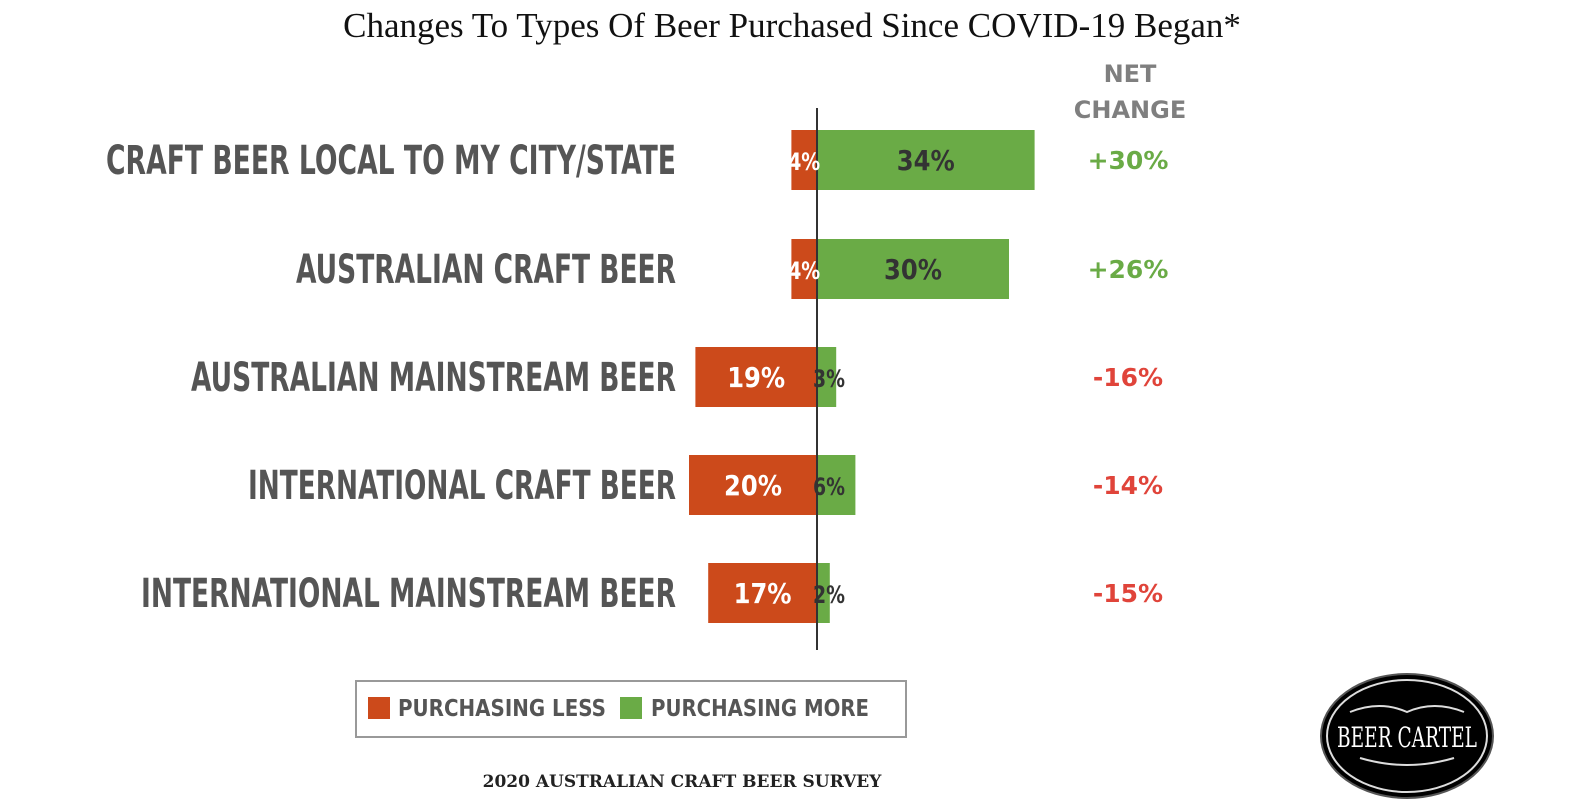  Describe the element at coordinates (486, 270) in the screenshot. I see `category-label: AUSTRALIAN CRAFT BEER` at that location.